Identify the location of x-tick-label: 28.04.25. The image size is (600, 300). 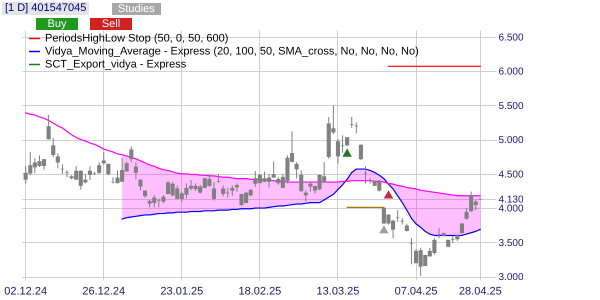
(480, 292).